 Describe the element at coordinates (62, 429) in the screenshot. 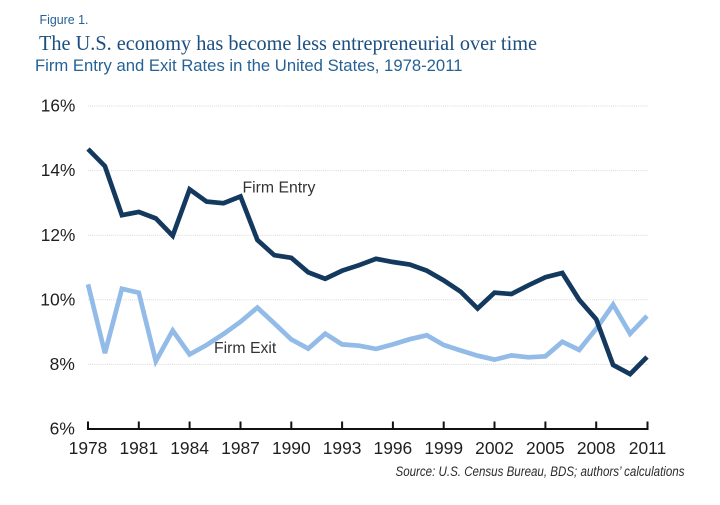

I see `svg-text: 6%` at that location.